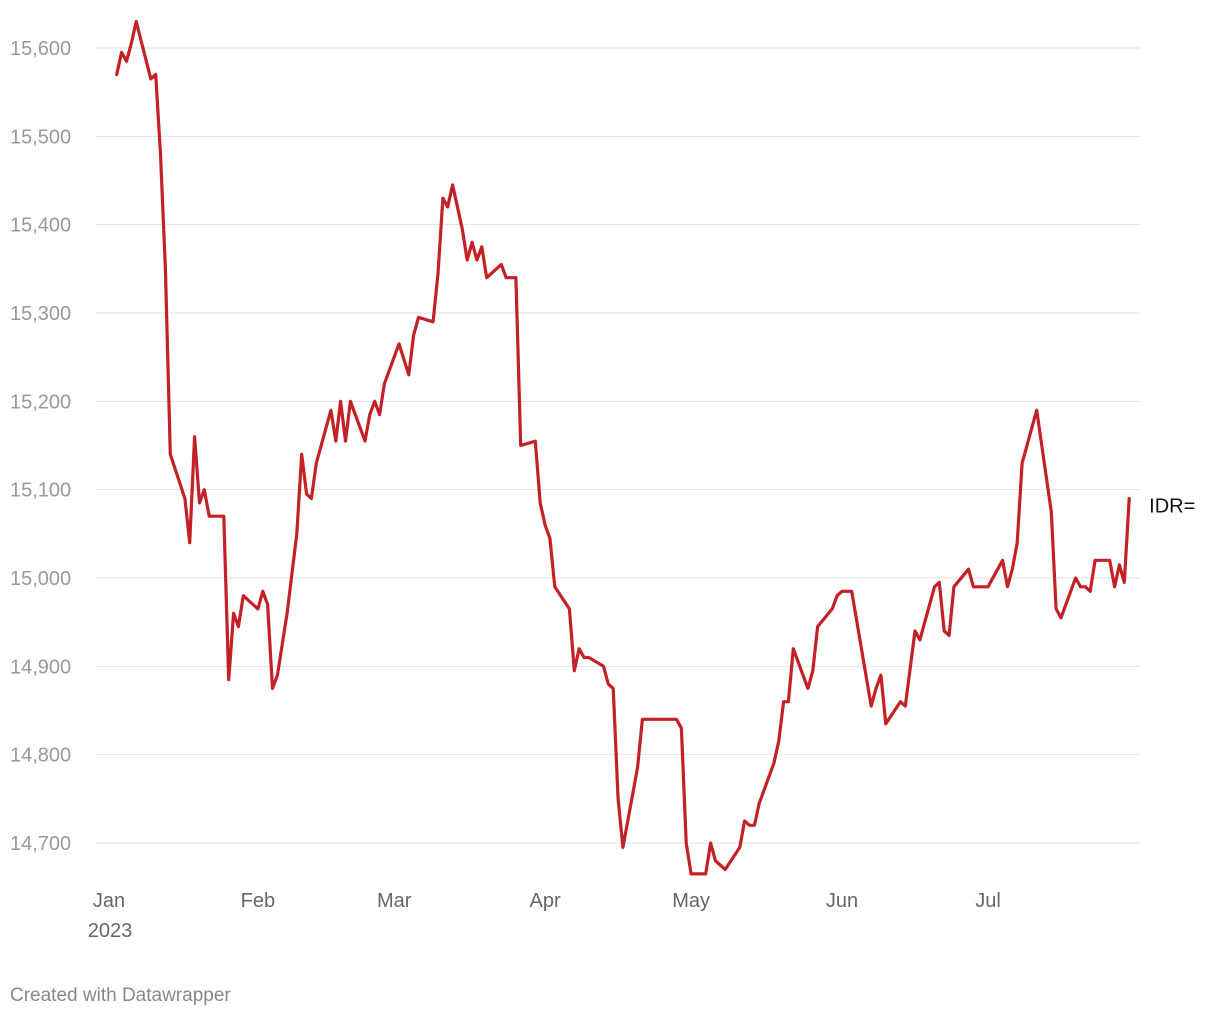  I want to click on x-tick-label: Feb, so click(258, 901).